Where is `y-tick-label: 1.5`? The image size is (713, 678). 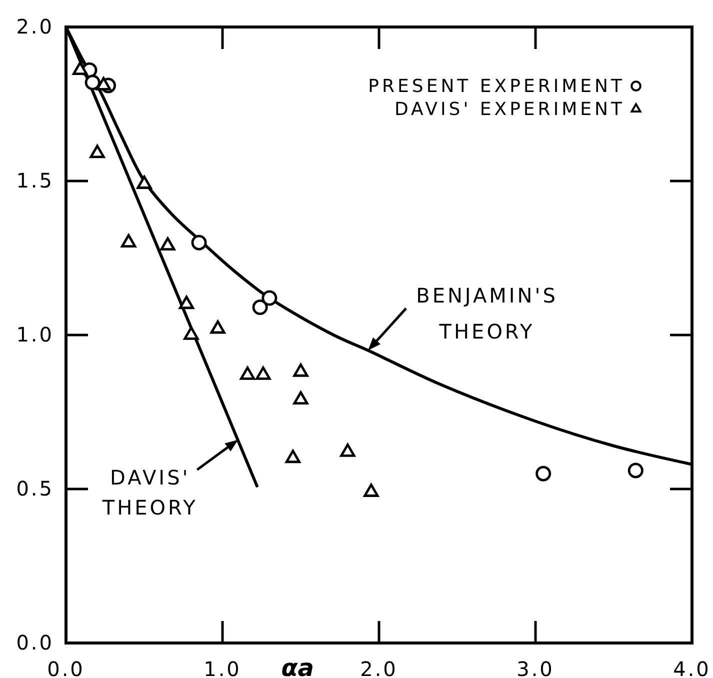 y-tick-label: 1.5 is located at coordinates (35, 180).